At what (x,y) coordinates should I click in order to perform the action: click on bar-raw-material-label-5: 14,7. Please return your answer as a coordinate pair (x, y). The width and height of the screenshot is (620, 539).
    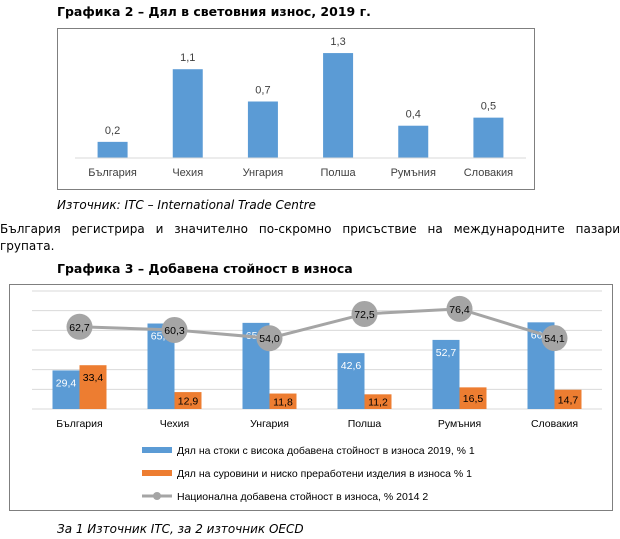
    Looking at the image, I should click on (568, 400).